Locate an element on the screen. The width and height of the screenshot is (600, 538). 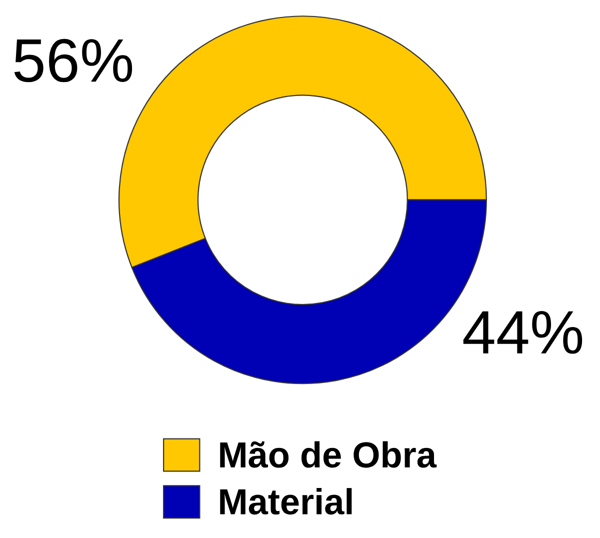
data-label: 44% is located at coordinates (522, 332).